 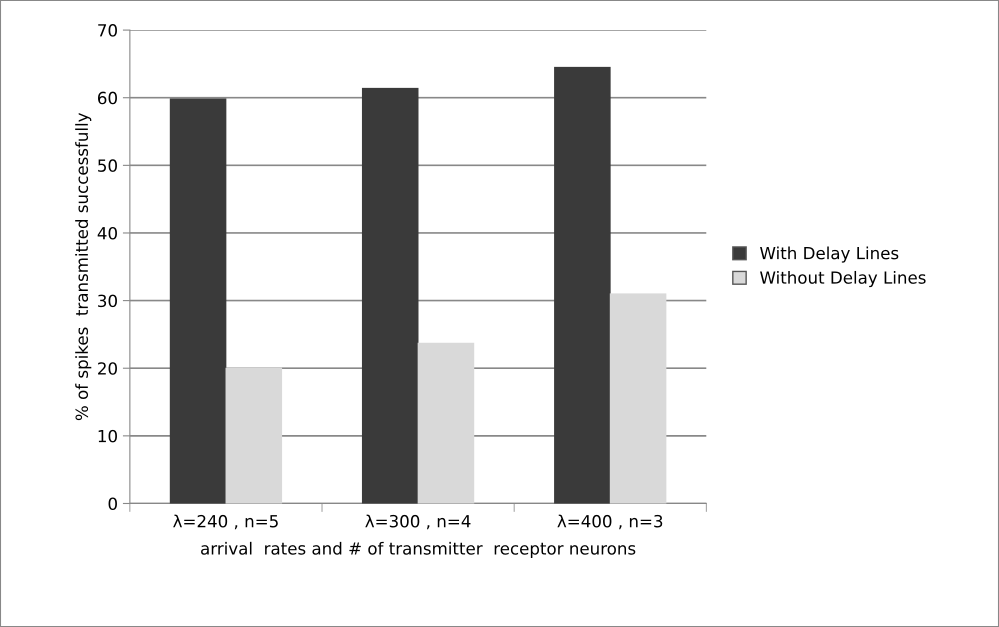 I want to click on x-axis-title: arrival rates and # of transmitter receptor neurons, so click(x=418, y=550).